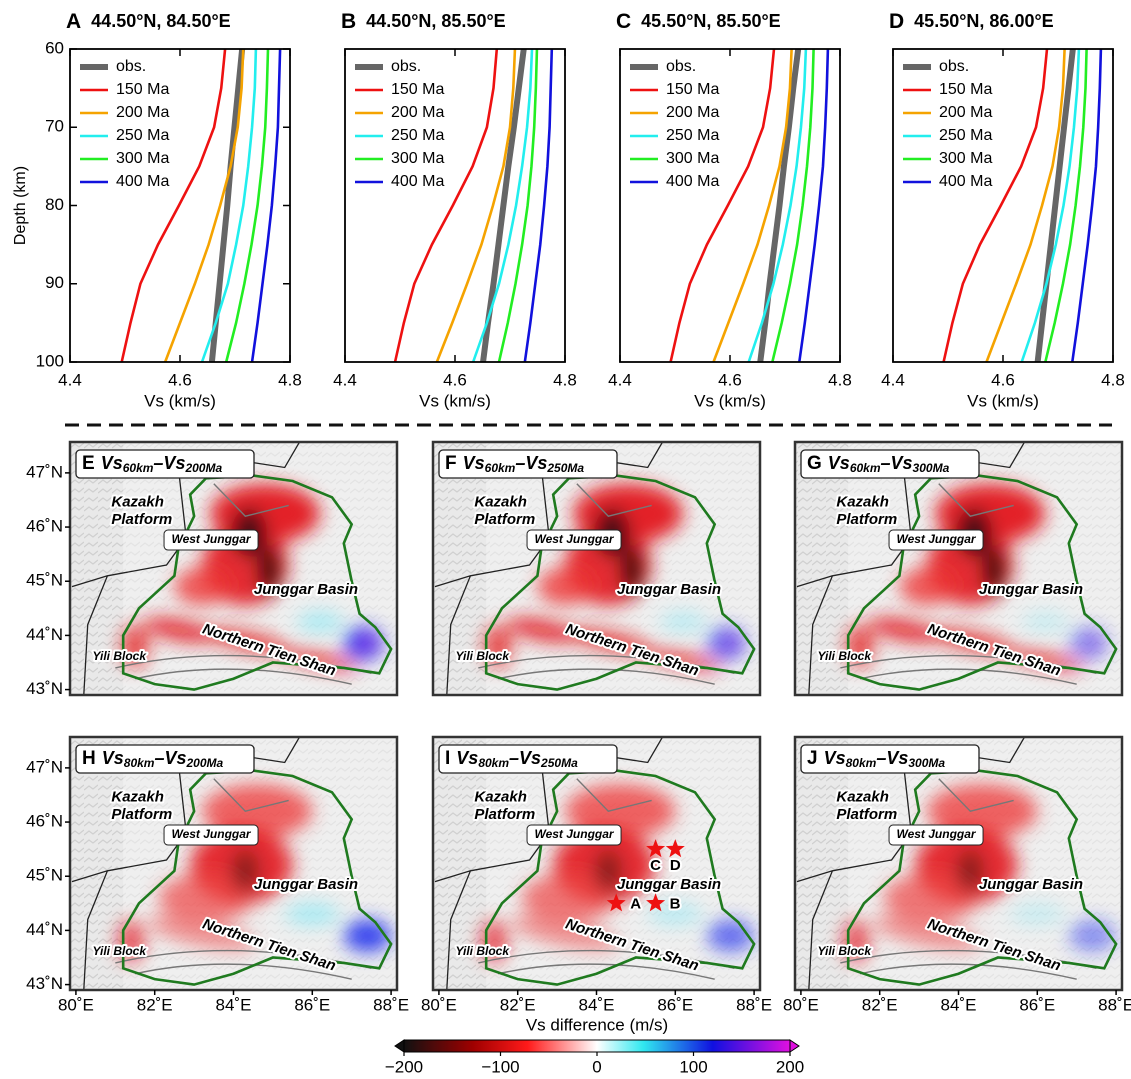  Describe the element at coordinates (790, 1066) in the screenshot. I see `colorbar-tick-label: 200` at that location.